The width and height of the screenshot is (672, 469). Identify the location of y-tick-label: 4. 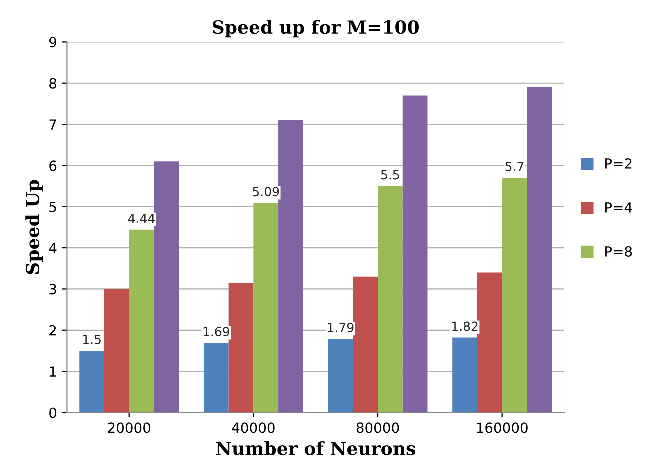
(53, 248).